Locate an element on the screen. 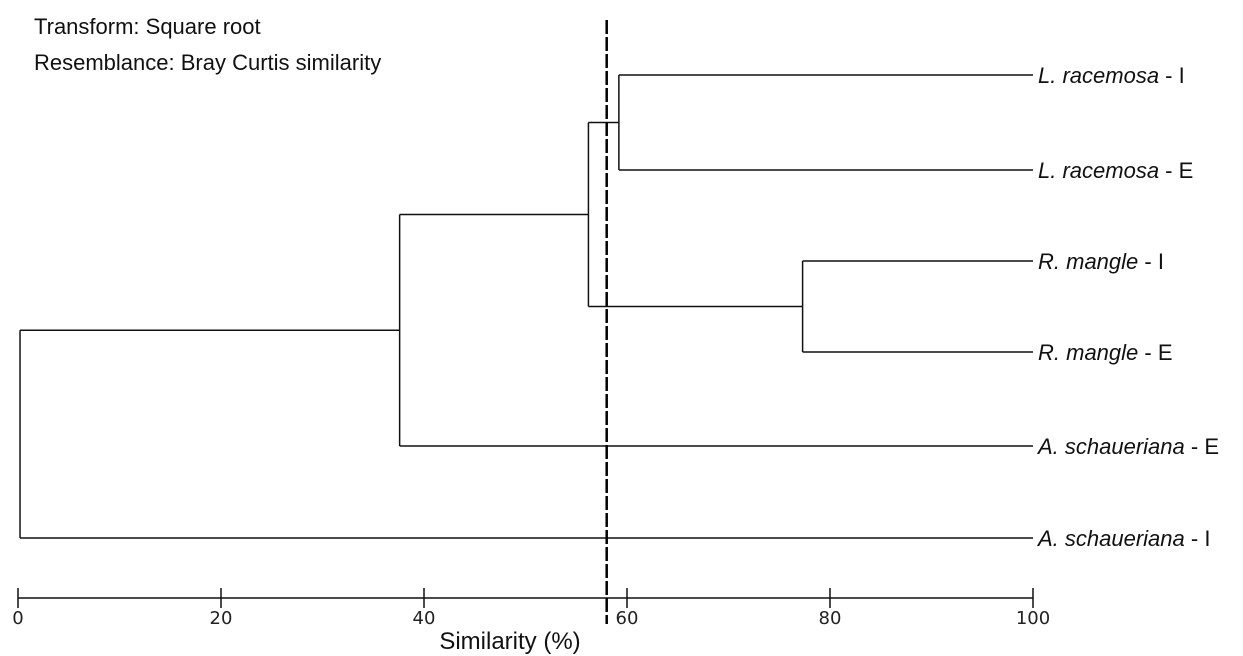 Image resolution: width=1243 pixels, height=656 pixels. leaf-label: L. racemosa - E is located at coordinates (1115, 170).